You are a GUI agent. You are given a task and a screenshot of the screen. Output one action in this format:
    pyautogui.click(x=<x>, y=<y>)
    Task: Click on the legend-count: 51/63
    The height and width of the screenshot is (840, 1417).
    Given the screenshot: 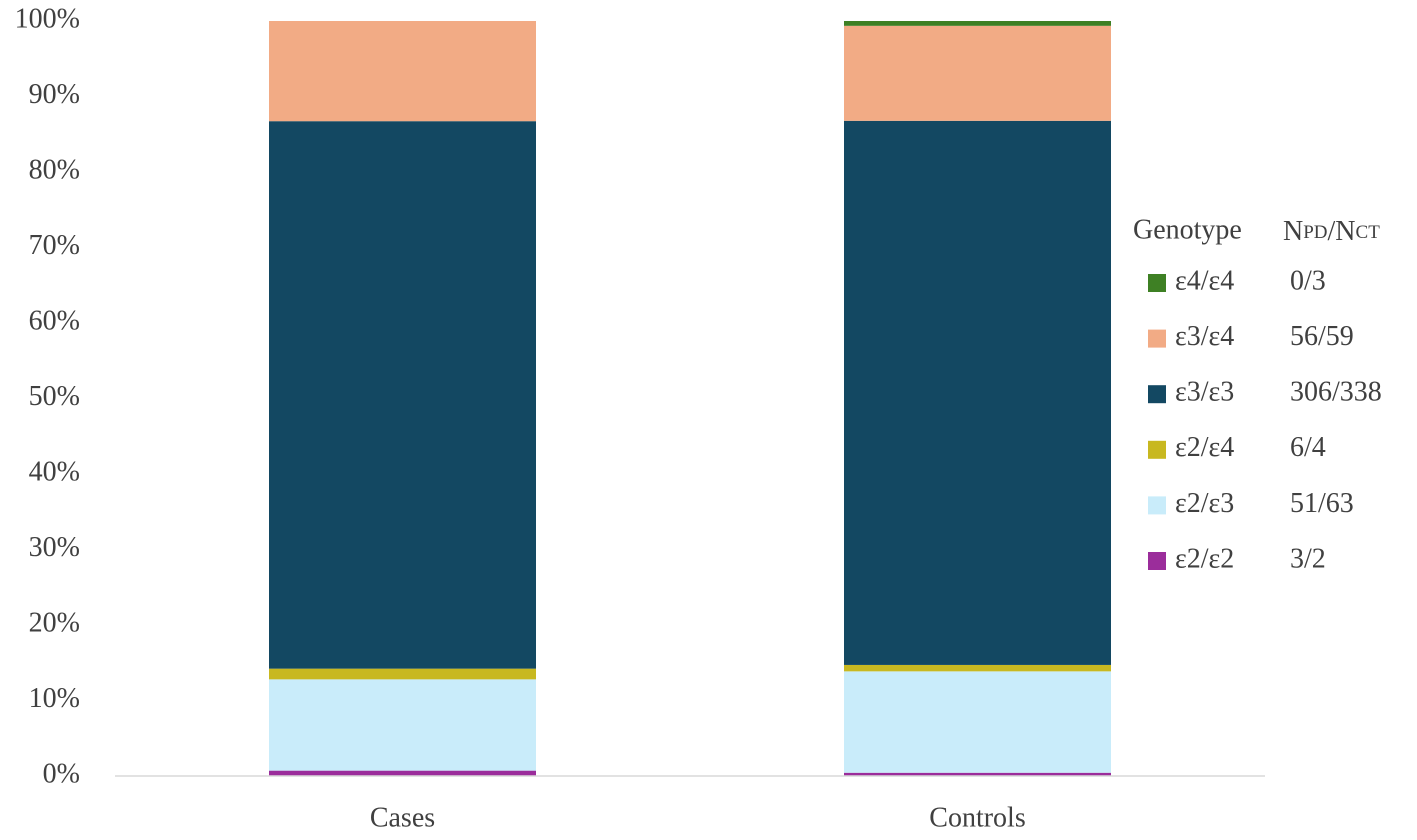 What is the action you would take?
    pyautogui.click(x=1322, y=503)
    